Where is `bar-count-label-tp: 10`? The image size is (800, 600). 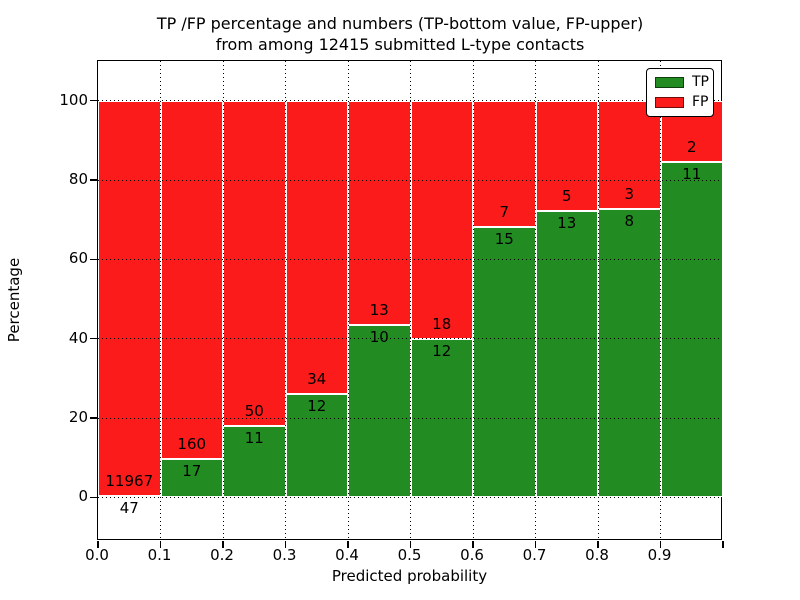
bar-count-label-tp: 10 is located at coordinates (379, 336).